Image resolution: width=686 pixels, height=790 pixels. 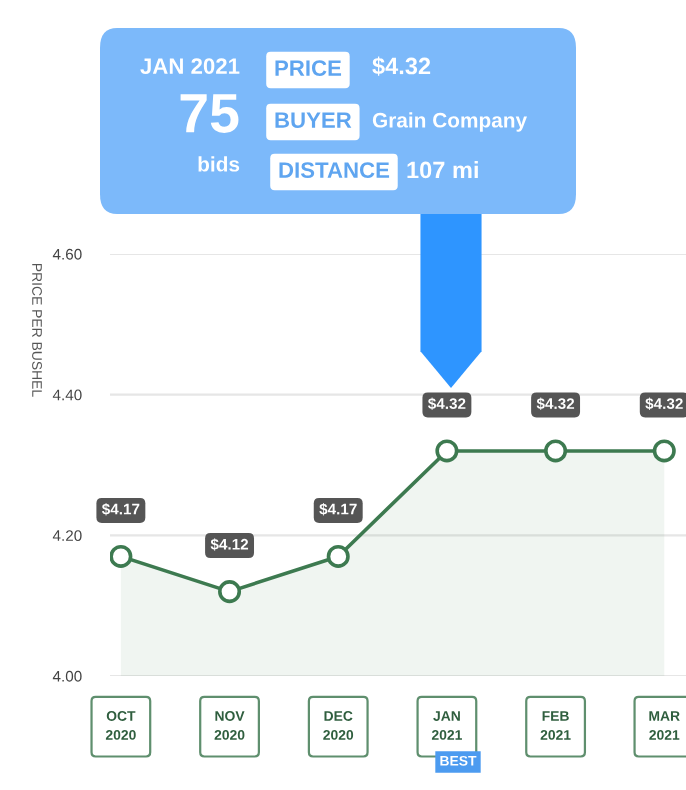 What do you see at coordinates (442, 170) in the screenshot?
I see `text: 107 mi` at bounding box center [442, 170].